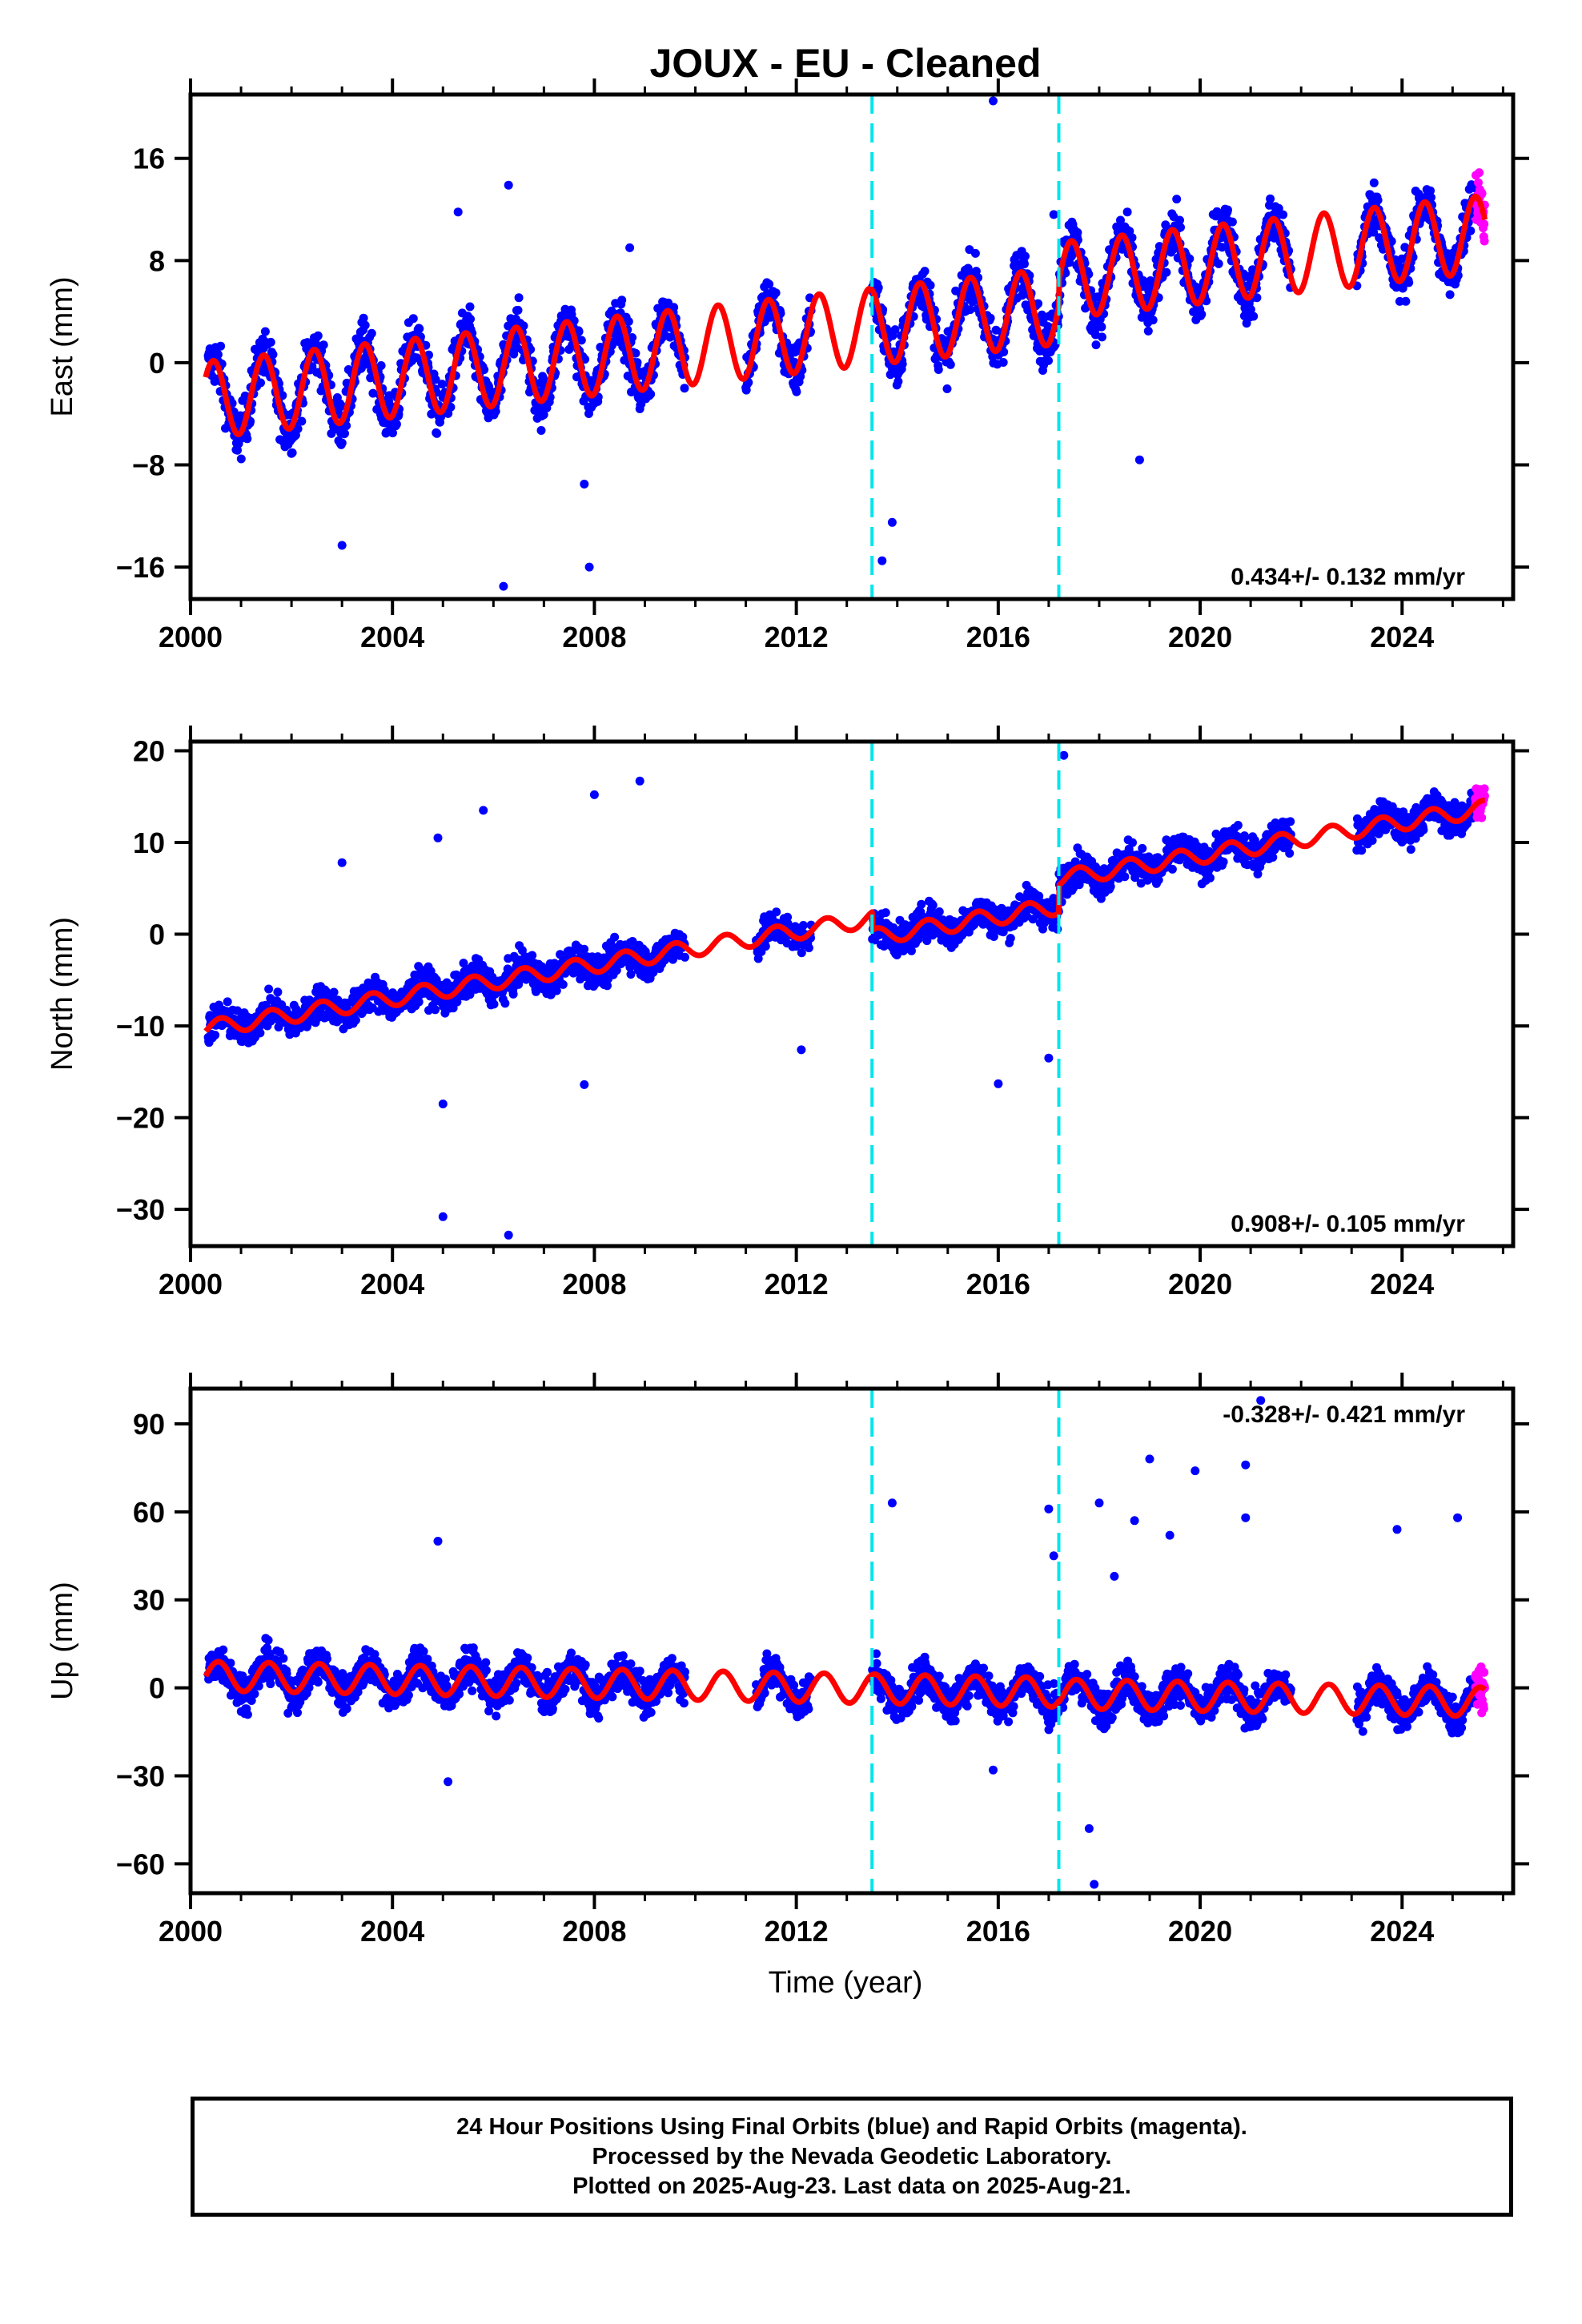  What do you see at coordinates (157, 363) in the screenshot?
I see `y-tick-label: 0` at bounding box center [157, 363].